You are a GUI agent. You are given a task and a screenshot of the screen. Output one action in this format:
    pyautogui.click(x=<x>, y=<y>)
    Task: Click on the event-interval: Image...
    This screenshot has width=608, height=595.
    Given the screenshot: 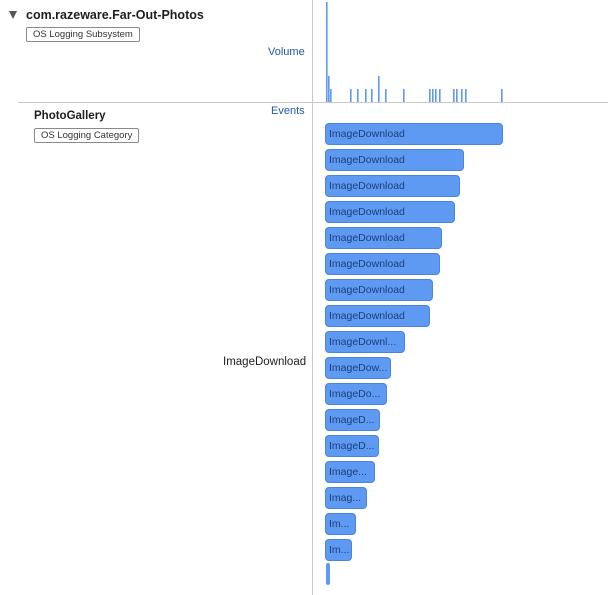 What is the action you would take?
    pyautogui.click(x=350, y=472)
    